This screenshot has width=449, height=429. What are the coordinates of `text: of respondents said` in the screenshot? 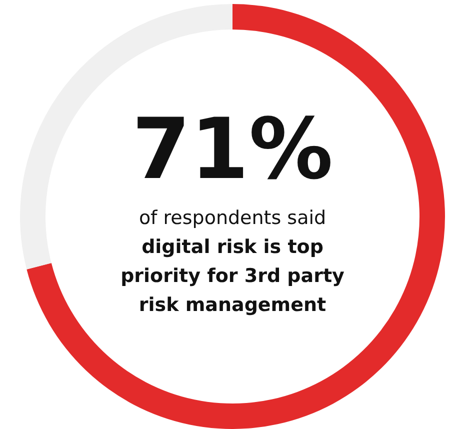 It's located at (232, 218).